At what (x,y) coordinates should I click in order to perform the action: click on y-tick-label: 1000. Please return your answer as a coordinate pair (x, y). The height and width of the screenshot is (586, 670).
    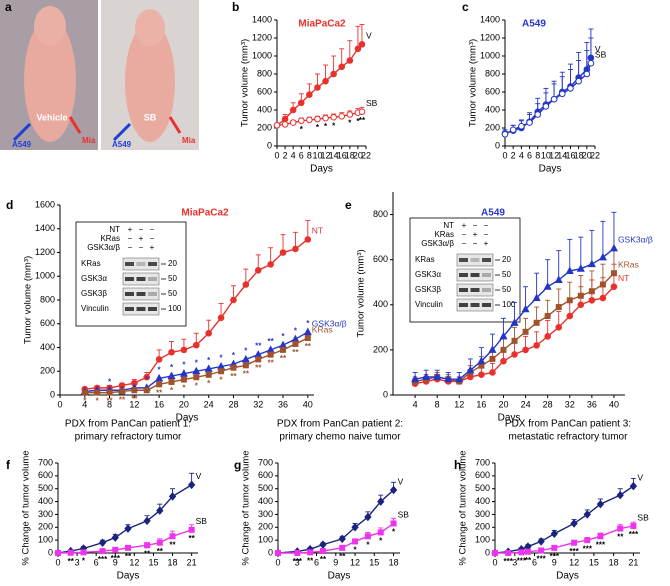
    Looking at the image, I should click on (262, 55).